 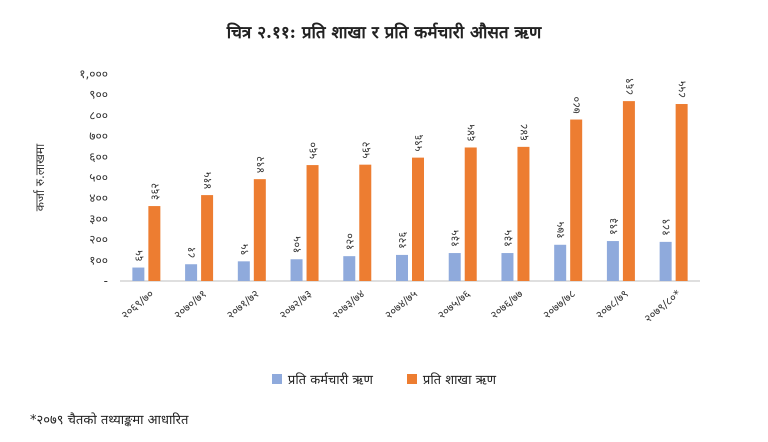 What do you see at coordinates (560, 304) in the screenshot?
I see `x-tick-label: २०७७/७८` at bounding box center [560, 304].